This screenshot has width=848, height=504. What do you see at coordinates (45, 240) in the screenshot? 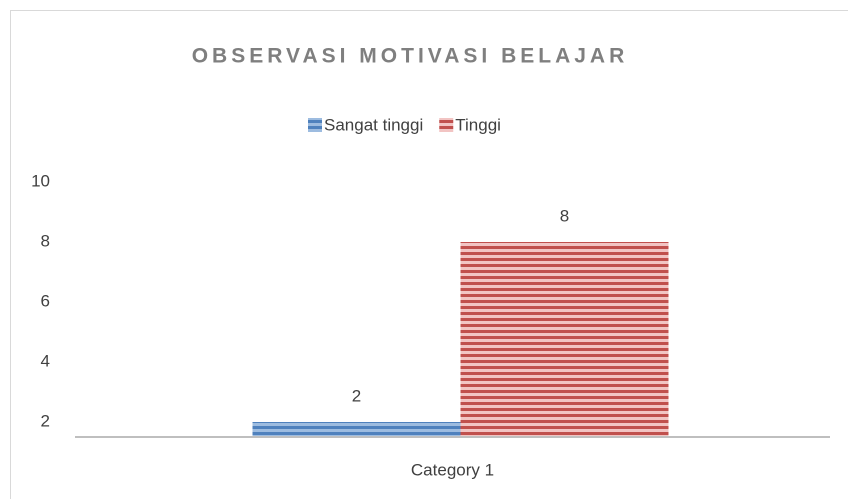
I see `y-tick-label: 8` at bounding box center [45, 240].